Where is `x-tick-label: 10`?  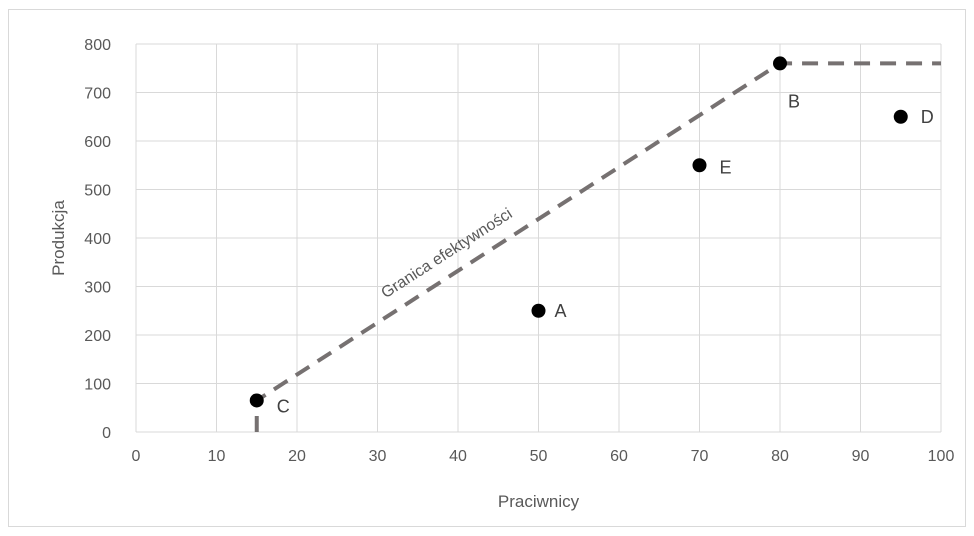 x-tick-label: 10 is located at coordinates (217, 456).